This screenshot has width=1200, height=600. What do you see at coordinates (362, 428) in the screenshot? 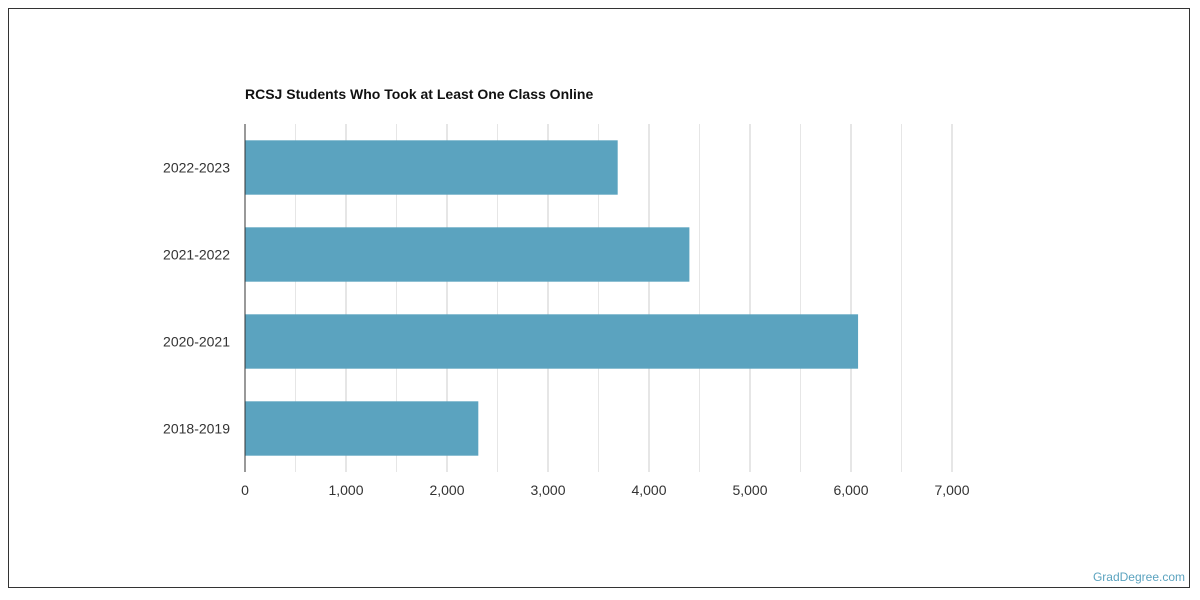
I see `bar-2018-2019` at bounding box center [362, 428].